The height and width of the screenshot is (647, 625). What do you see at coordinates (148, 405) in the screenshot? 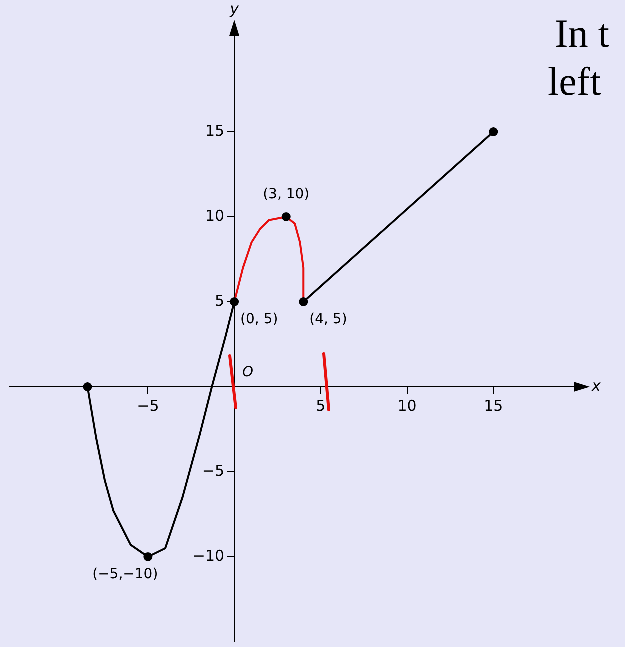
I see `x-tick-label: −5` at bounding box center [148, 405].